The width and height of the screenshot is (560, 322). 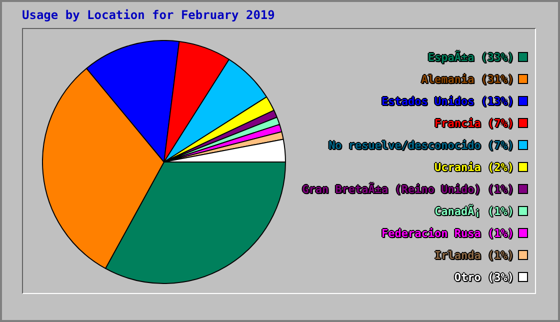 I want to click on legend-label: Federacion Rusa (1%), so click(x=448, y=233).